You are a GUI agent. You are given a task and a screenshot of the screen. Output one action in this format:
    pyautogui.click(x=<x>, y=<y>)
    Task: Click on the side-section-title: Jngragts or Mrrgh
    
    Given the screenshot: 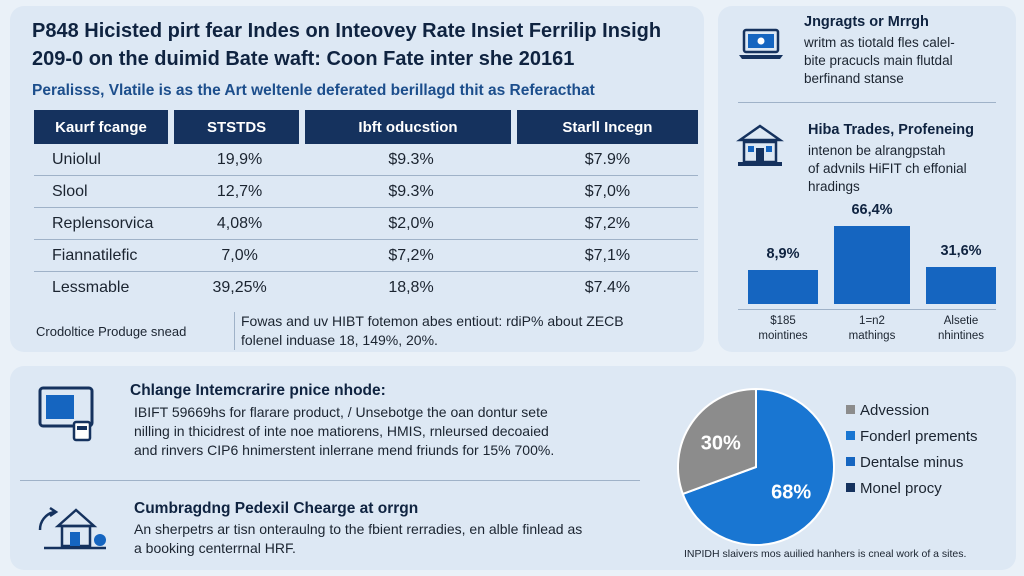 What is the action you would take?
    pyautogui.click(x=866, y=22)
    